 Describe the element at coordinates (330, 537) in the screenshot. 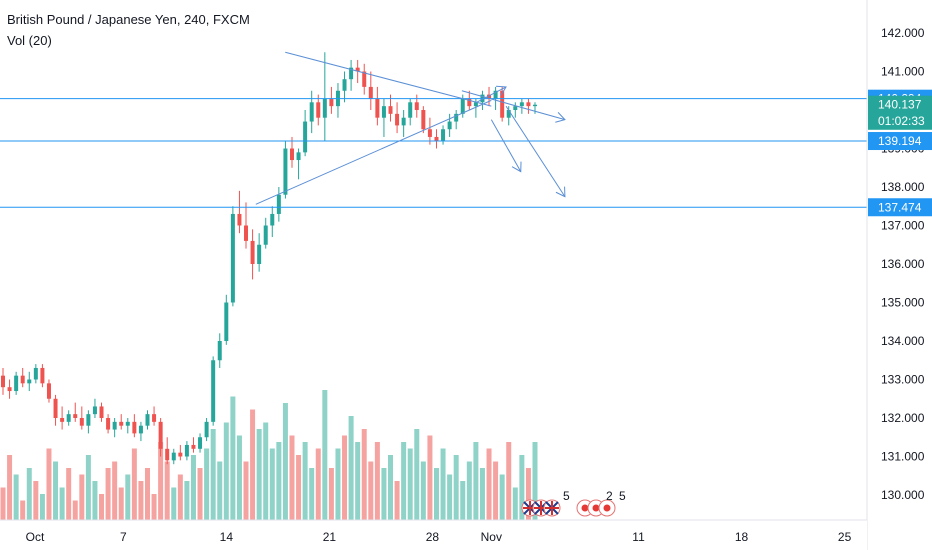

I see `time-tick-label: 21` at that location.